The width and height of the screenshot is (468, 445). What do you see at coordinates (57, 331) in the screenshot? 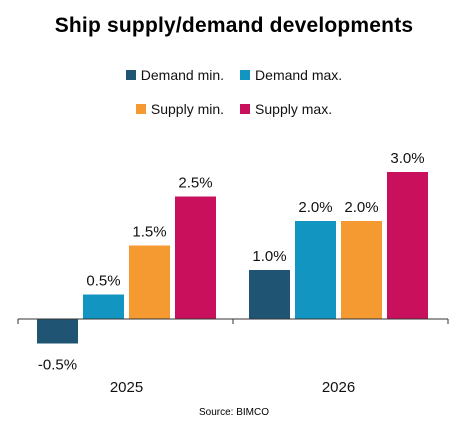
I see `bar-demand-min-2025` at bounding box center [57, 331].